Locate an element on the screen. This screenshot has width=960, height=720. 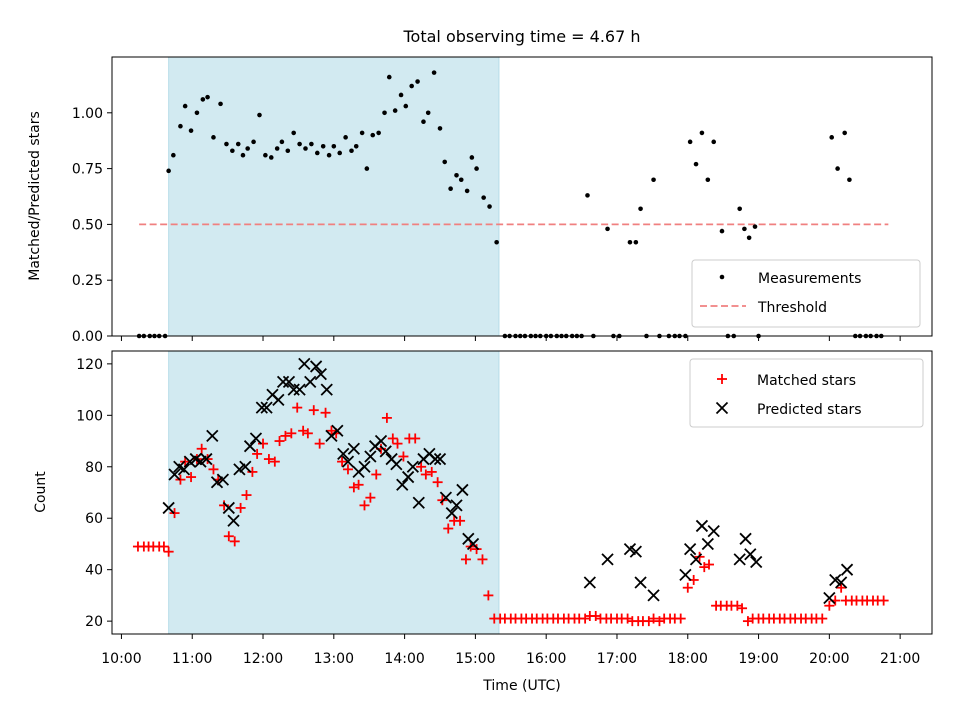
x-tick-label: 16:00 is located at coordinates (546, 659).